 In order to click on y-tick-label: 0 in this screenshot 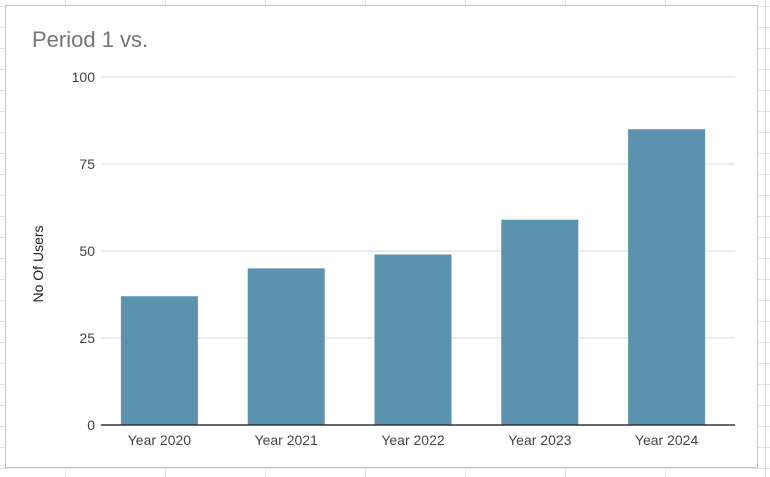, I will do `click(91, 425)`.